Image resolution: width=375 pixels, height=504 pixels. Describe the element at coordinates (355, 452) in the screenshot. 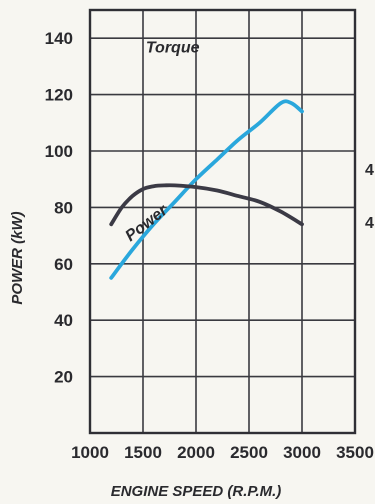

I see `x-tick-label: 3500` at that location.